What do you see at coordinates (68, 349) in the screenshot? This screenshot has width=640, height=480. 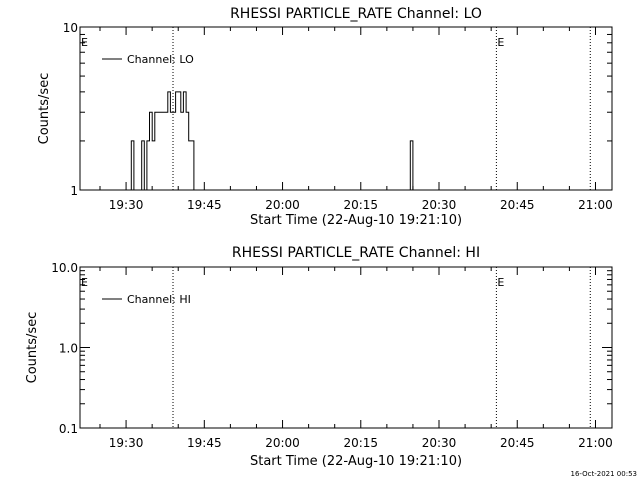 I see `y-tick-label: 1.0` at bounding box center [68, 349].